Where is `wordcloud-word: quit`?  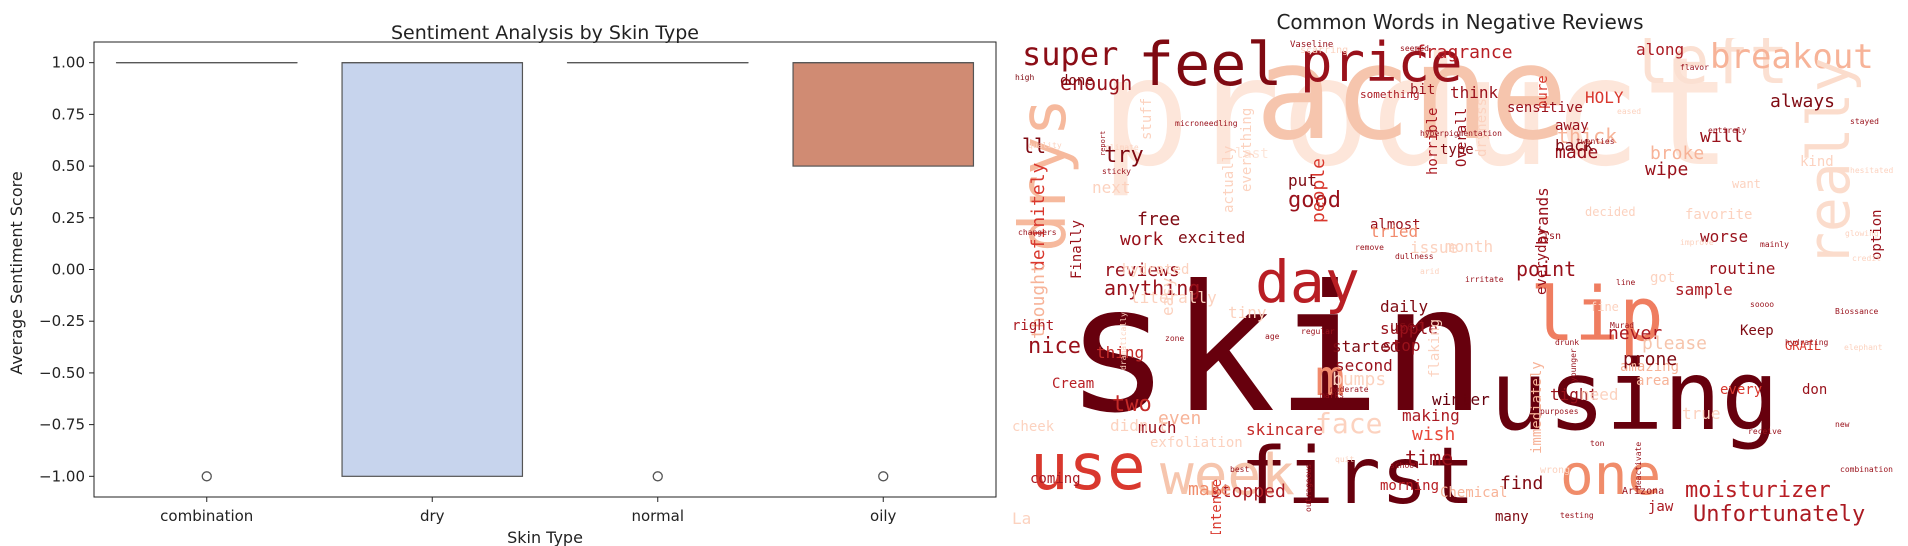 wordcloud-word: quit is located at coordinates (1345, 459).